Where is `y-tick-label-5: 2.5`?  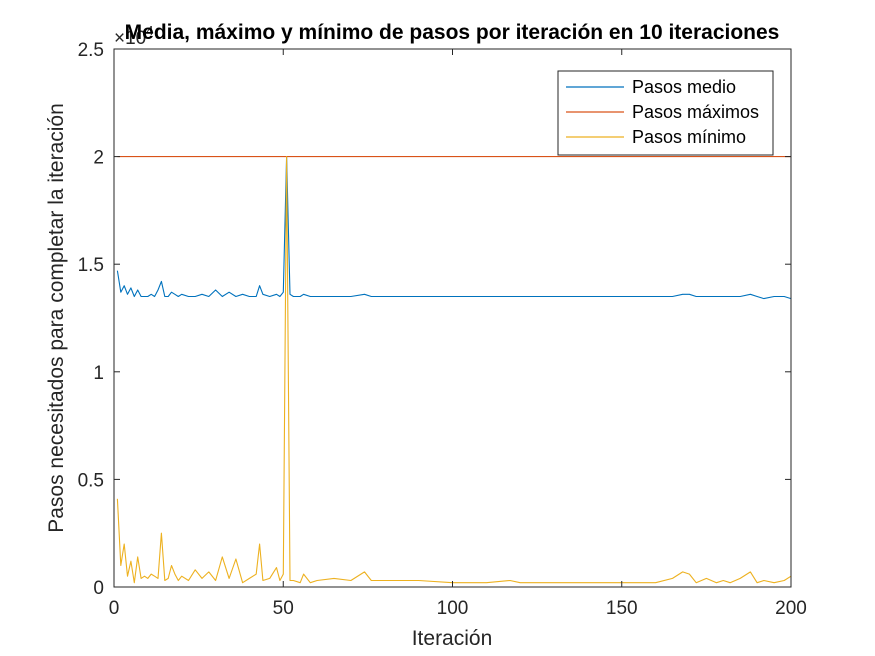 y-tick-label-5: 2.5 is located at coordinates (91, 50).